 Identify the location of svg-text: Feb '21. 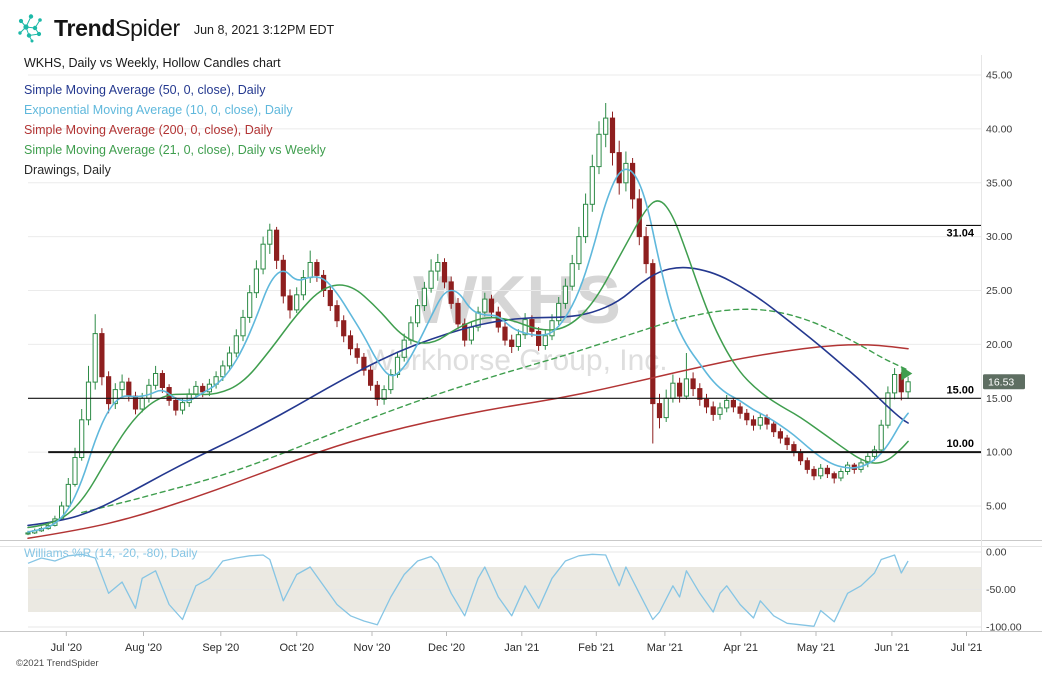
(596, 648).